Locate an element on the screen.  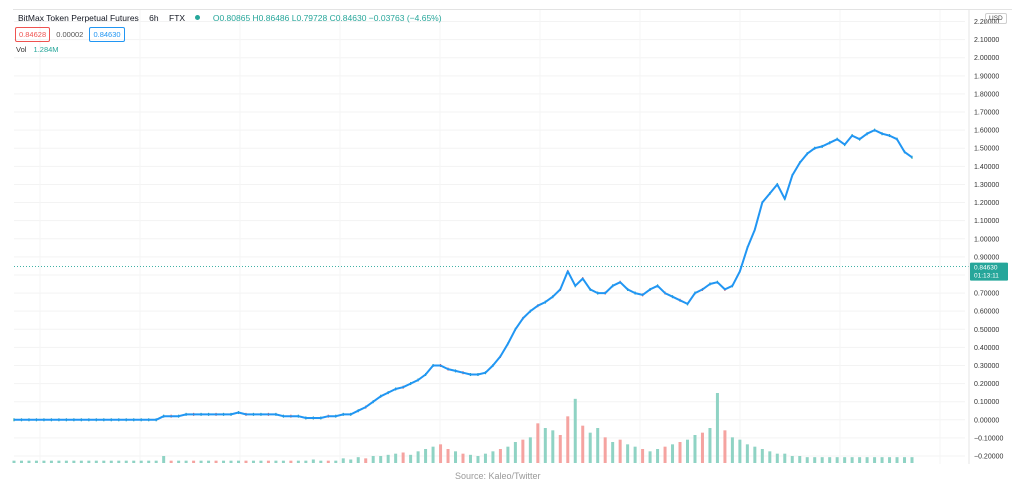
y-tick-label: 0.90000 is located at coordinates (986, 257).